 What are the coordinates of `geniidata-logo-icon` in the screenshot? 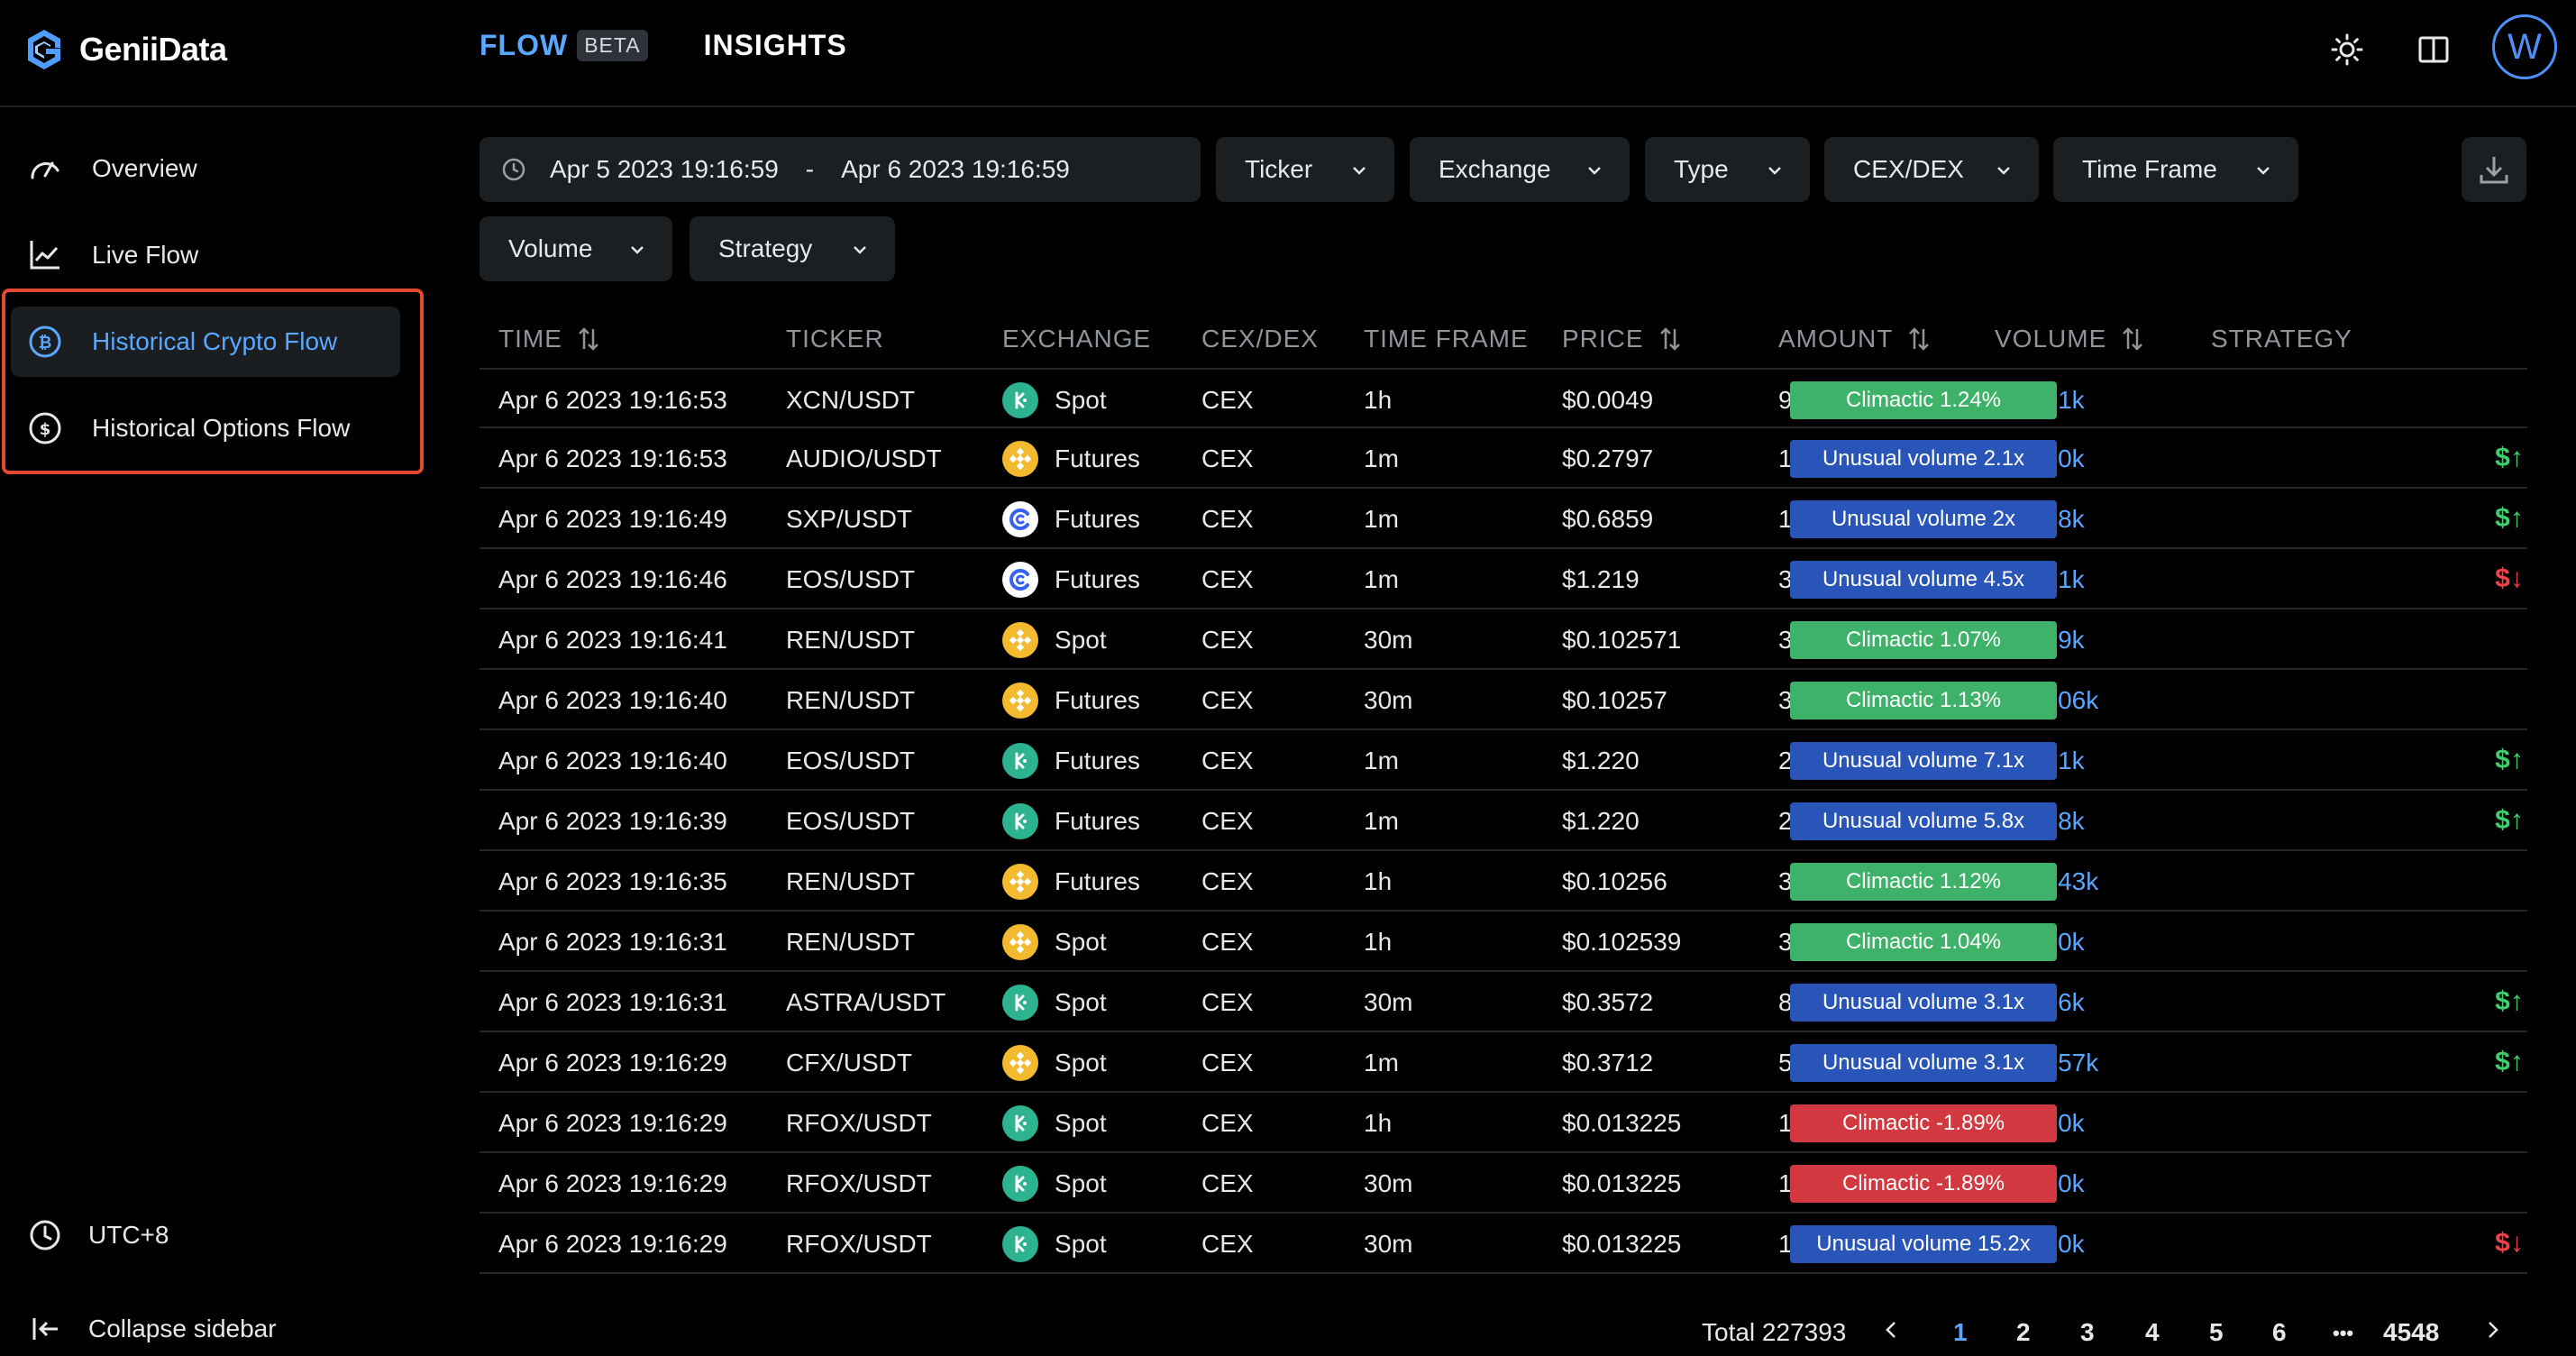 It's located at (44, 49).